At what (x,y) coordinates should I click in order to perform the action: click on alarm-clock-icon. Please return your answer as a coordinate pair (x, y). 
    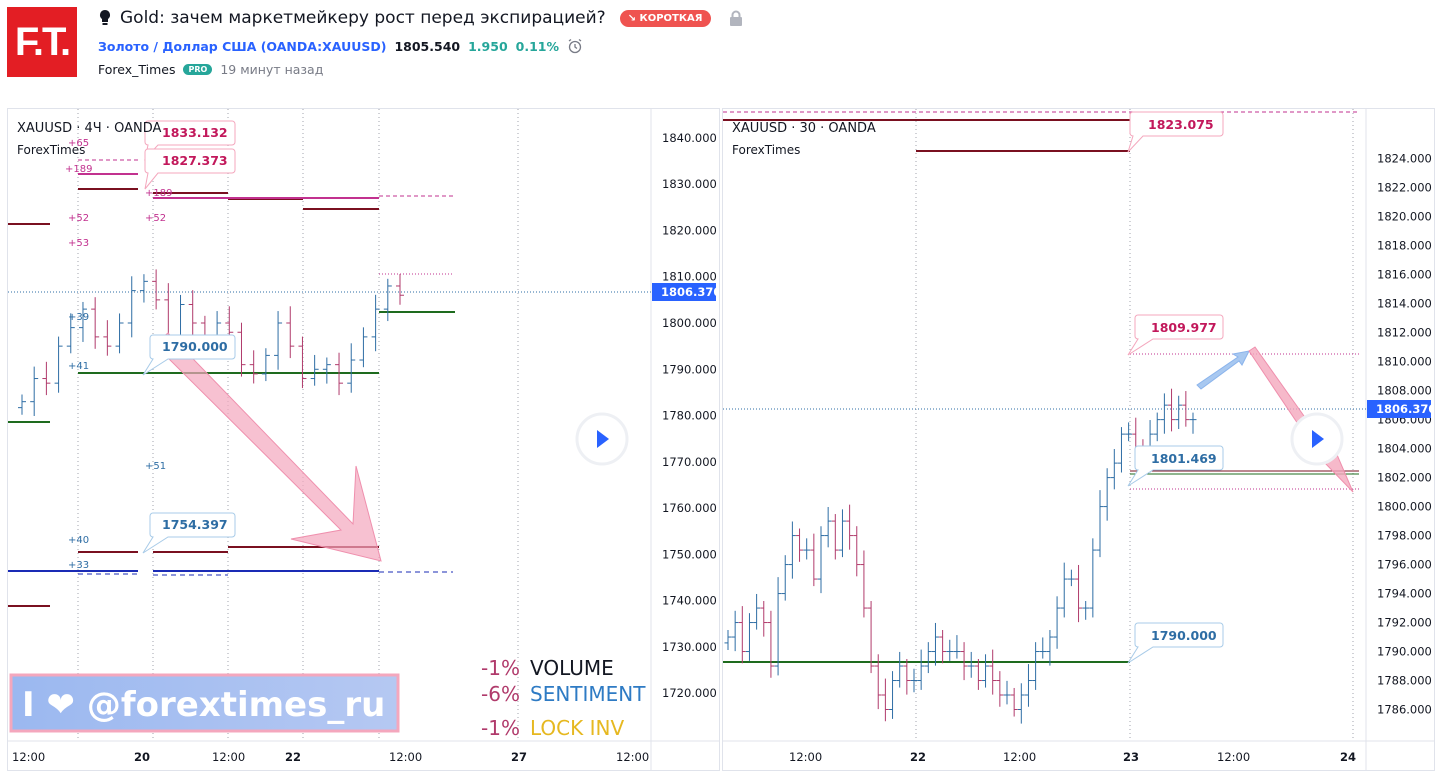
    Looking at the image, I should click on (575, 46).